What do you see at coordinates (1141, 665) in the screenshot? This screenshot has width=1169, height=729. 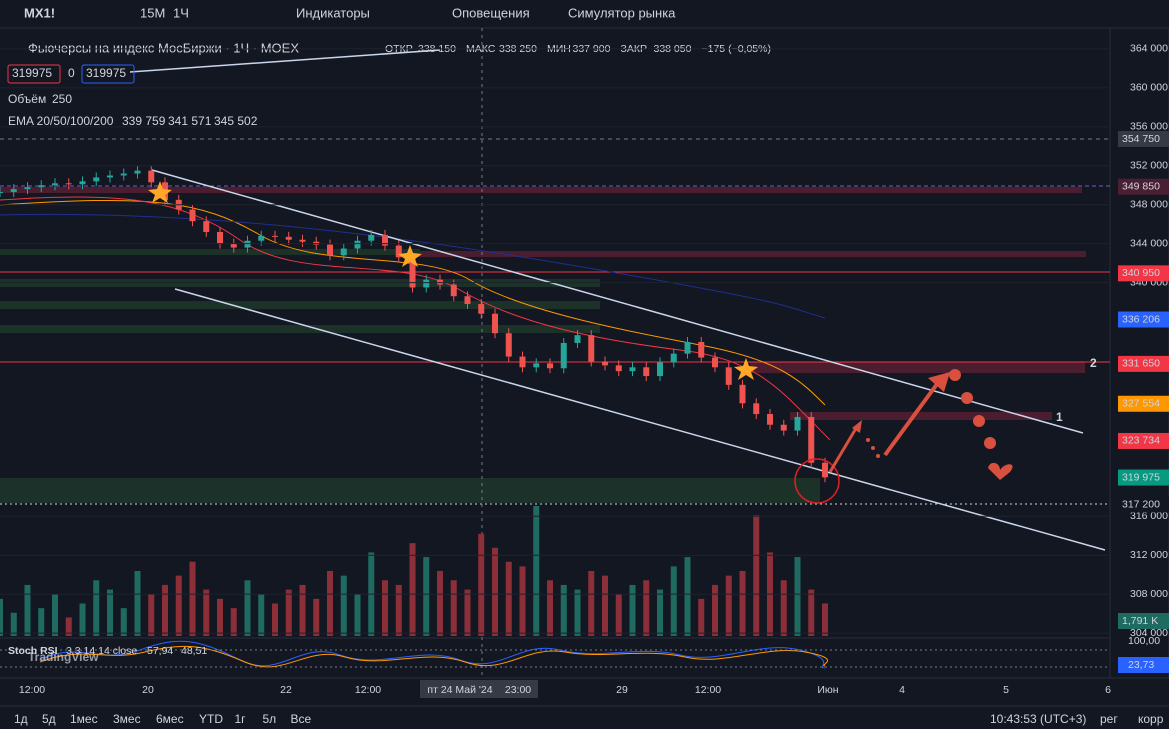 I see `stoch-tag-label: 23,73` at bounding box center [1141, 665].